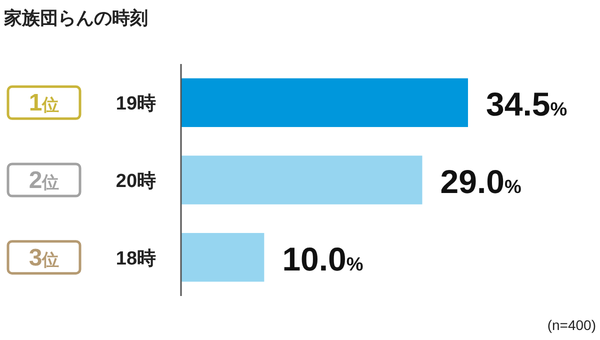 Image resolution: width=600 pixels, height=340 pixels. Describe the element at coordinates (571, 325) in the screenshot. I see `text: (n=400)` at that location.